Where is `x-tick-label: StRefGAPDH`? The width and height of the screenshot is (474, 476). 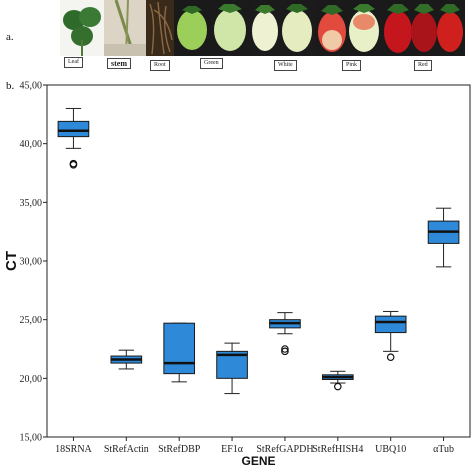
x-tick-label: StRefGAPDH is located at coordinates (284, 449).